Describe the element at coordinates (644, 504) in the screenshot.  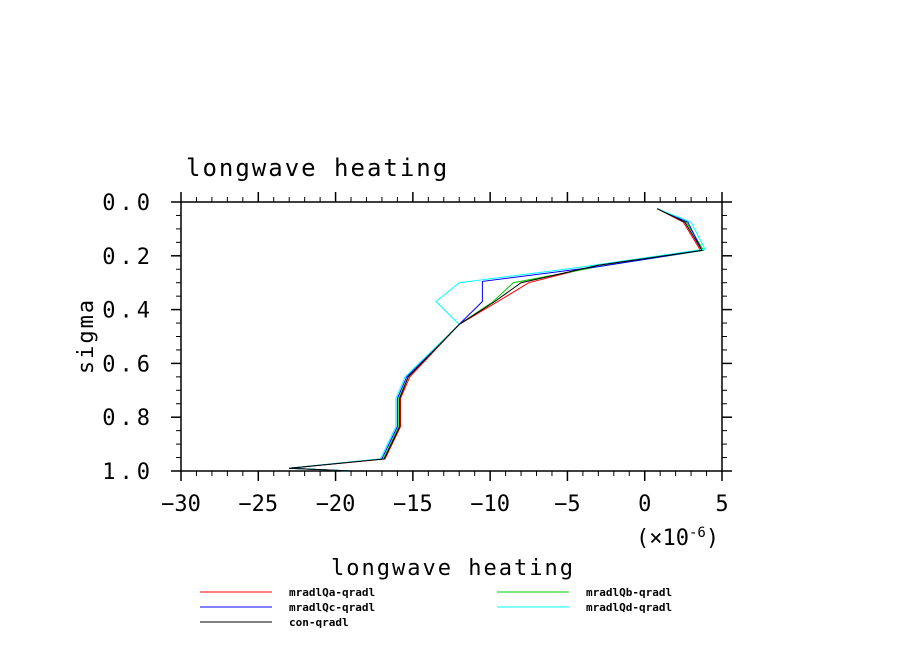
I see `x-tick-label: 0` at that location.